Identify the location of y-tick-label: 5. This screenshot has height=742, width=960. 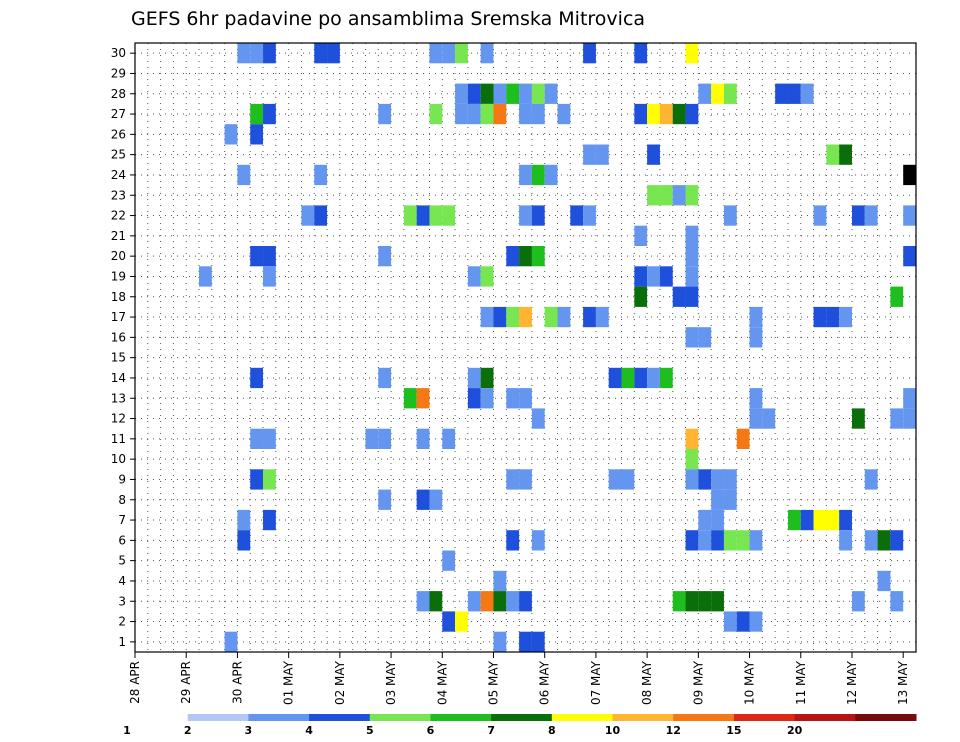
(122, 561).